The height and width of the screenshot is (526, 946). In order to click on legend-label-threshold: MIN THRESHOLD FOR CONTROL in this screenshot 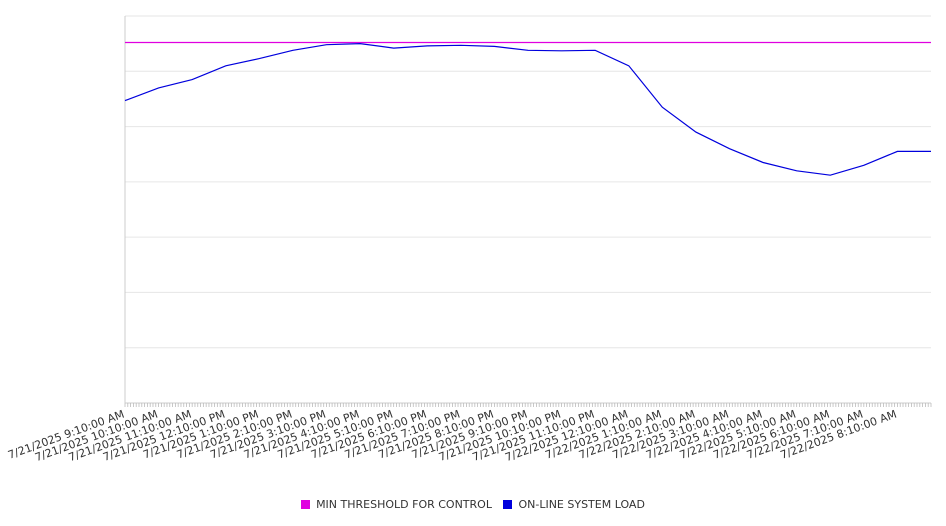, I will do `click(404, 504)`.